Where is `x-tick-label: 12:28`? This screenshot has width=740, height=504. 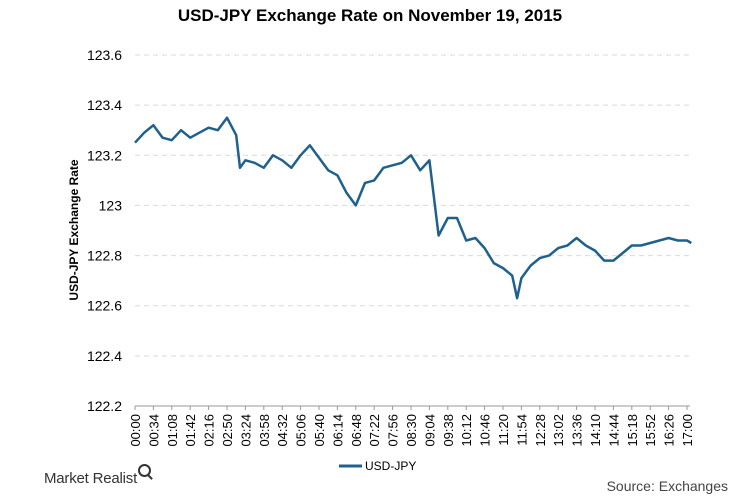 x-tick-label: 12:28 is located at coordinates (540, 430).